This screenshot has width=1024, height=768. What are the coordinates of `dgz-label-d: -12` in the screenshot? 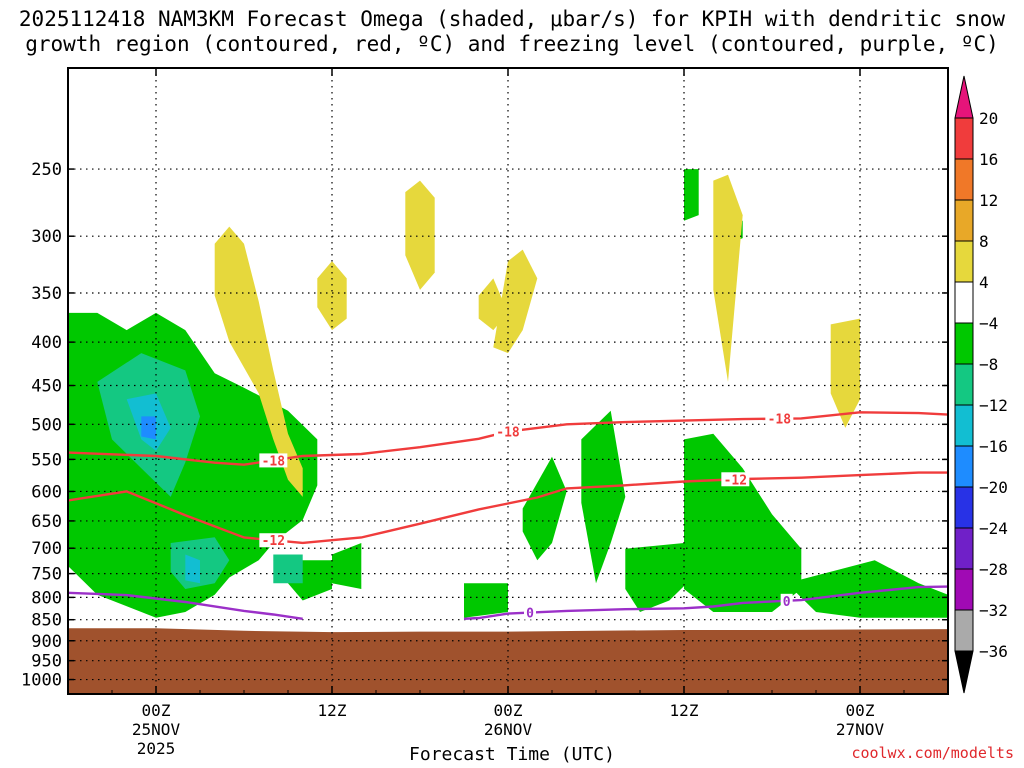 It's located at (273, 541).